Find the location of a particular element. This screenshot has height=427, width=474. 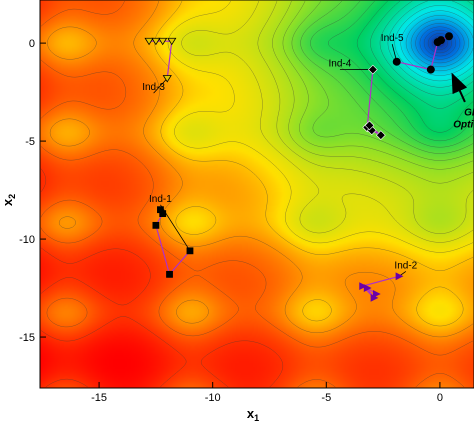

y-axis-label-subscript: 2 is located at coordinates (12, 196).